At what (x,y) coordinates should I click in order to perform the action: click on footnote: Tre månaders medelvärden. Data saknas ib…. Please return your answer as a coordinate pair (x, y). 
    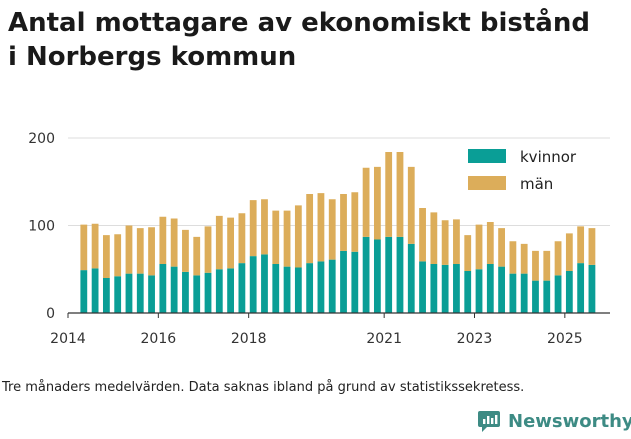
    Looking at the image, I should click on (263, 387).